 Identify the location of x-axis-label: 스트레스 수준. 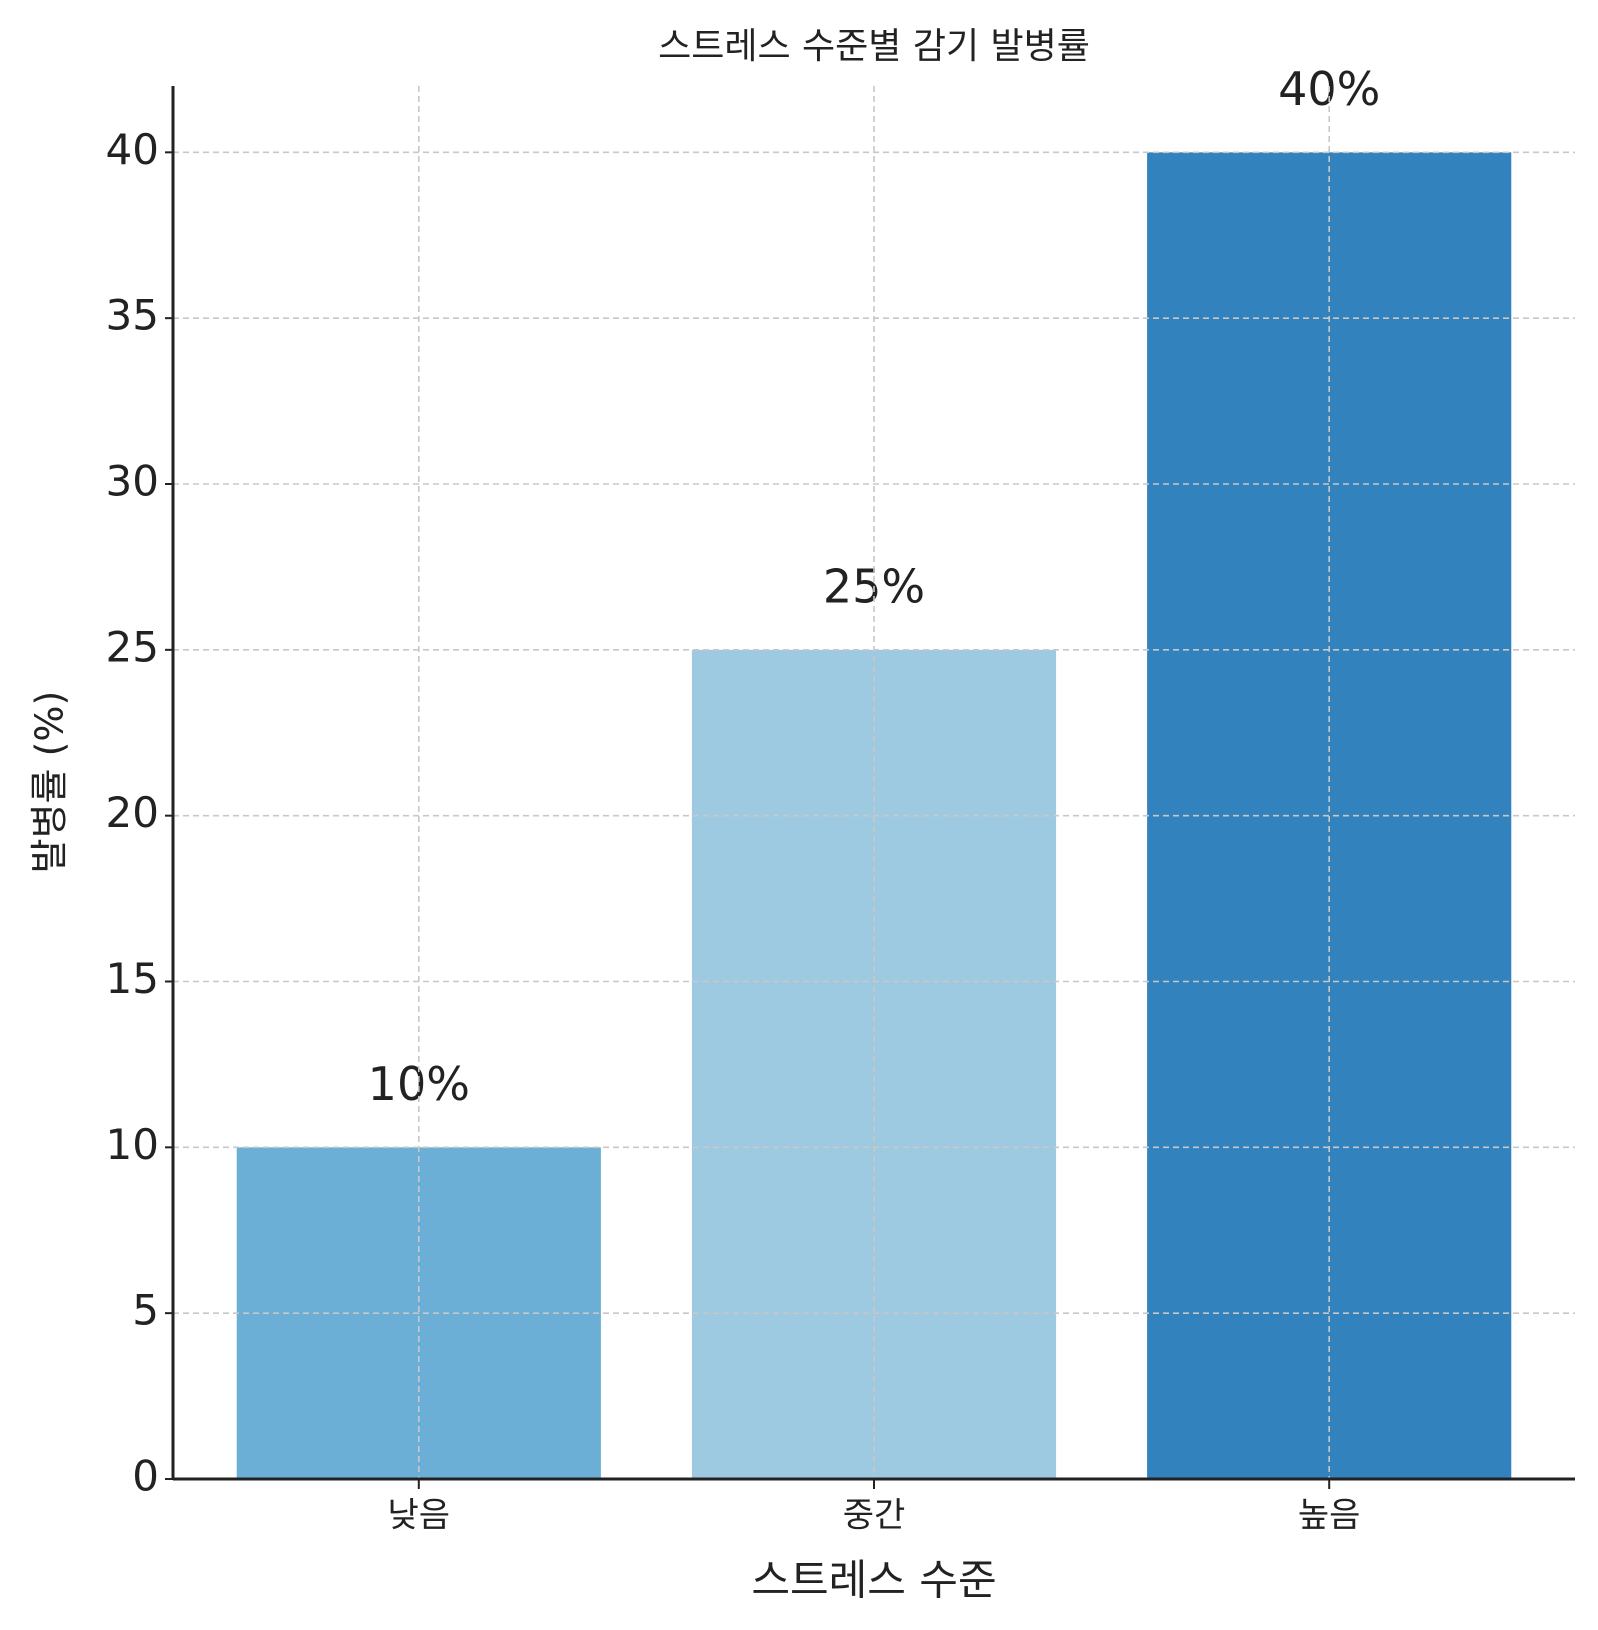
(873, 1580).